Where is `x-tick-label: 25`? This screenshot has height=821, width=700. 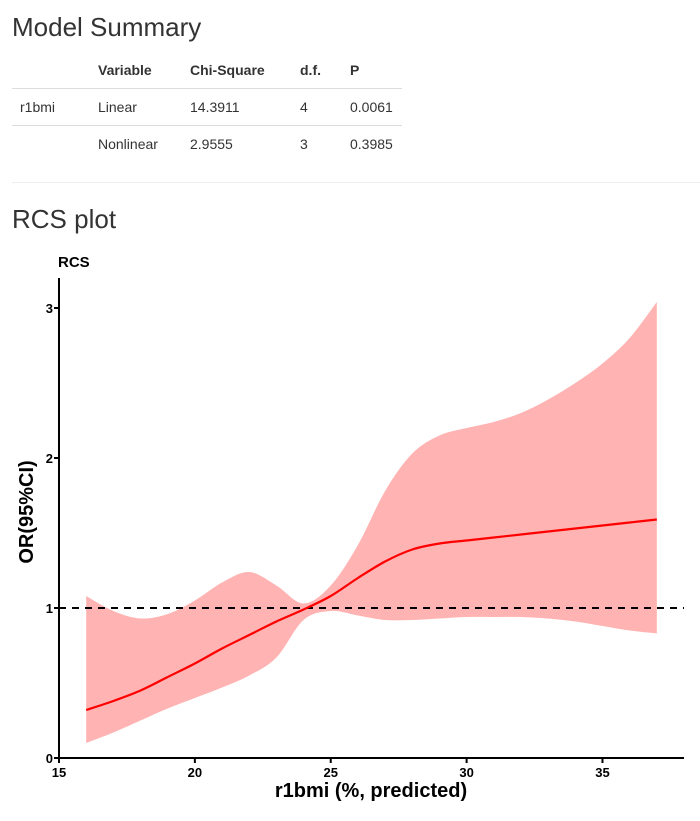
x-tick-label: 25 is located at coordinates (331, 772).